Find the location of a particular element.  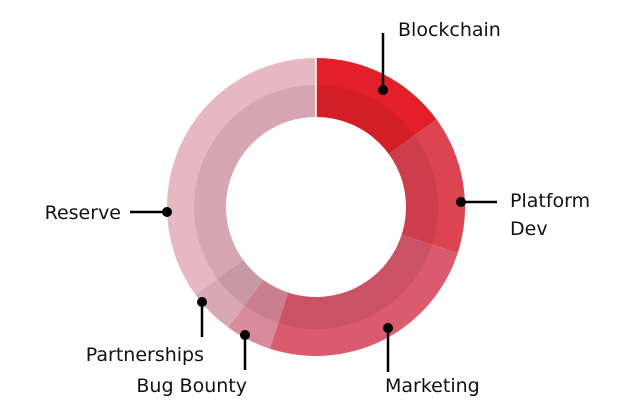

slice-reserve is located at coordinates (241, 176).